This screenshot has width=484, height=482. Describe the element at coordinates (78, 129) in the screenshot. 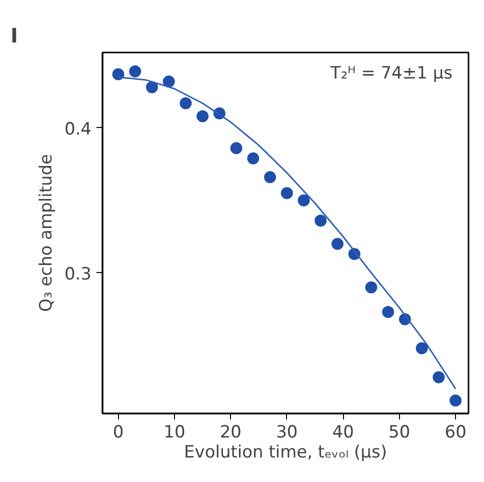

I see `y-tick-label: 0.4` at that location.